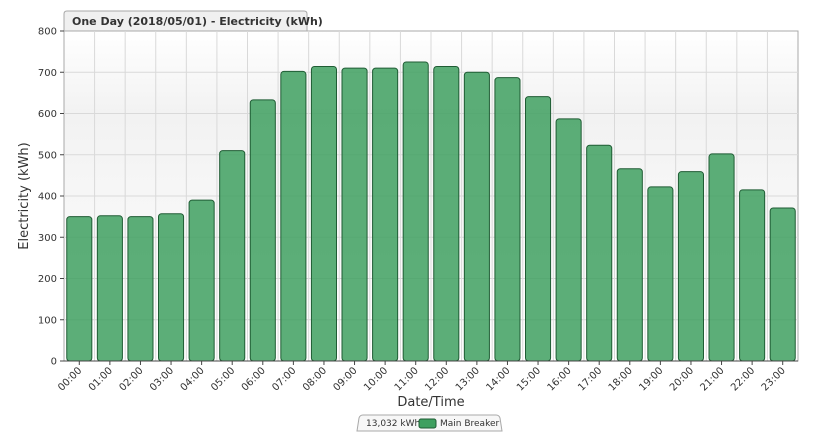  Describe the element at coordinates (193, 379) in the screenshot. I see `x-tick-label: 04:00` at that location.